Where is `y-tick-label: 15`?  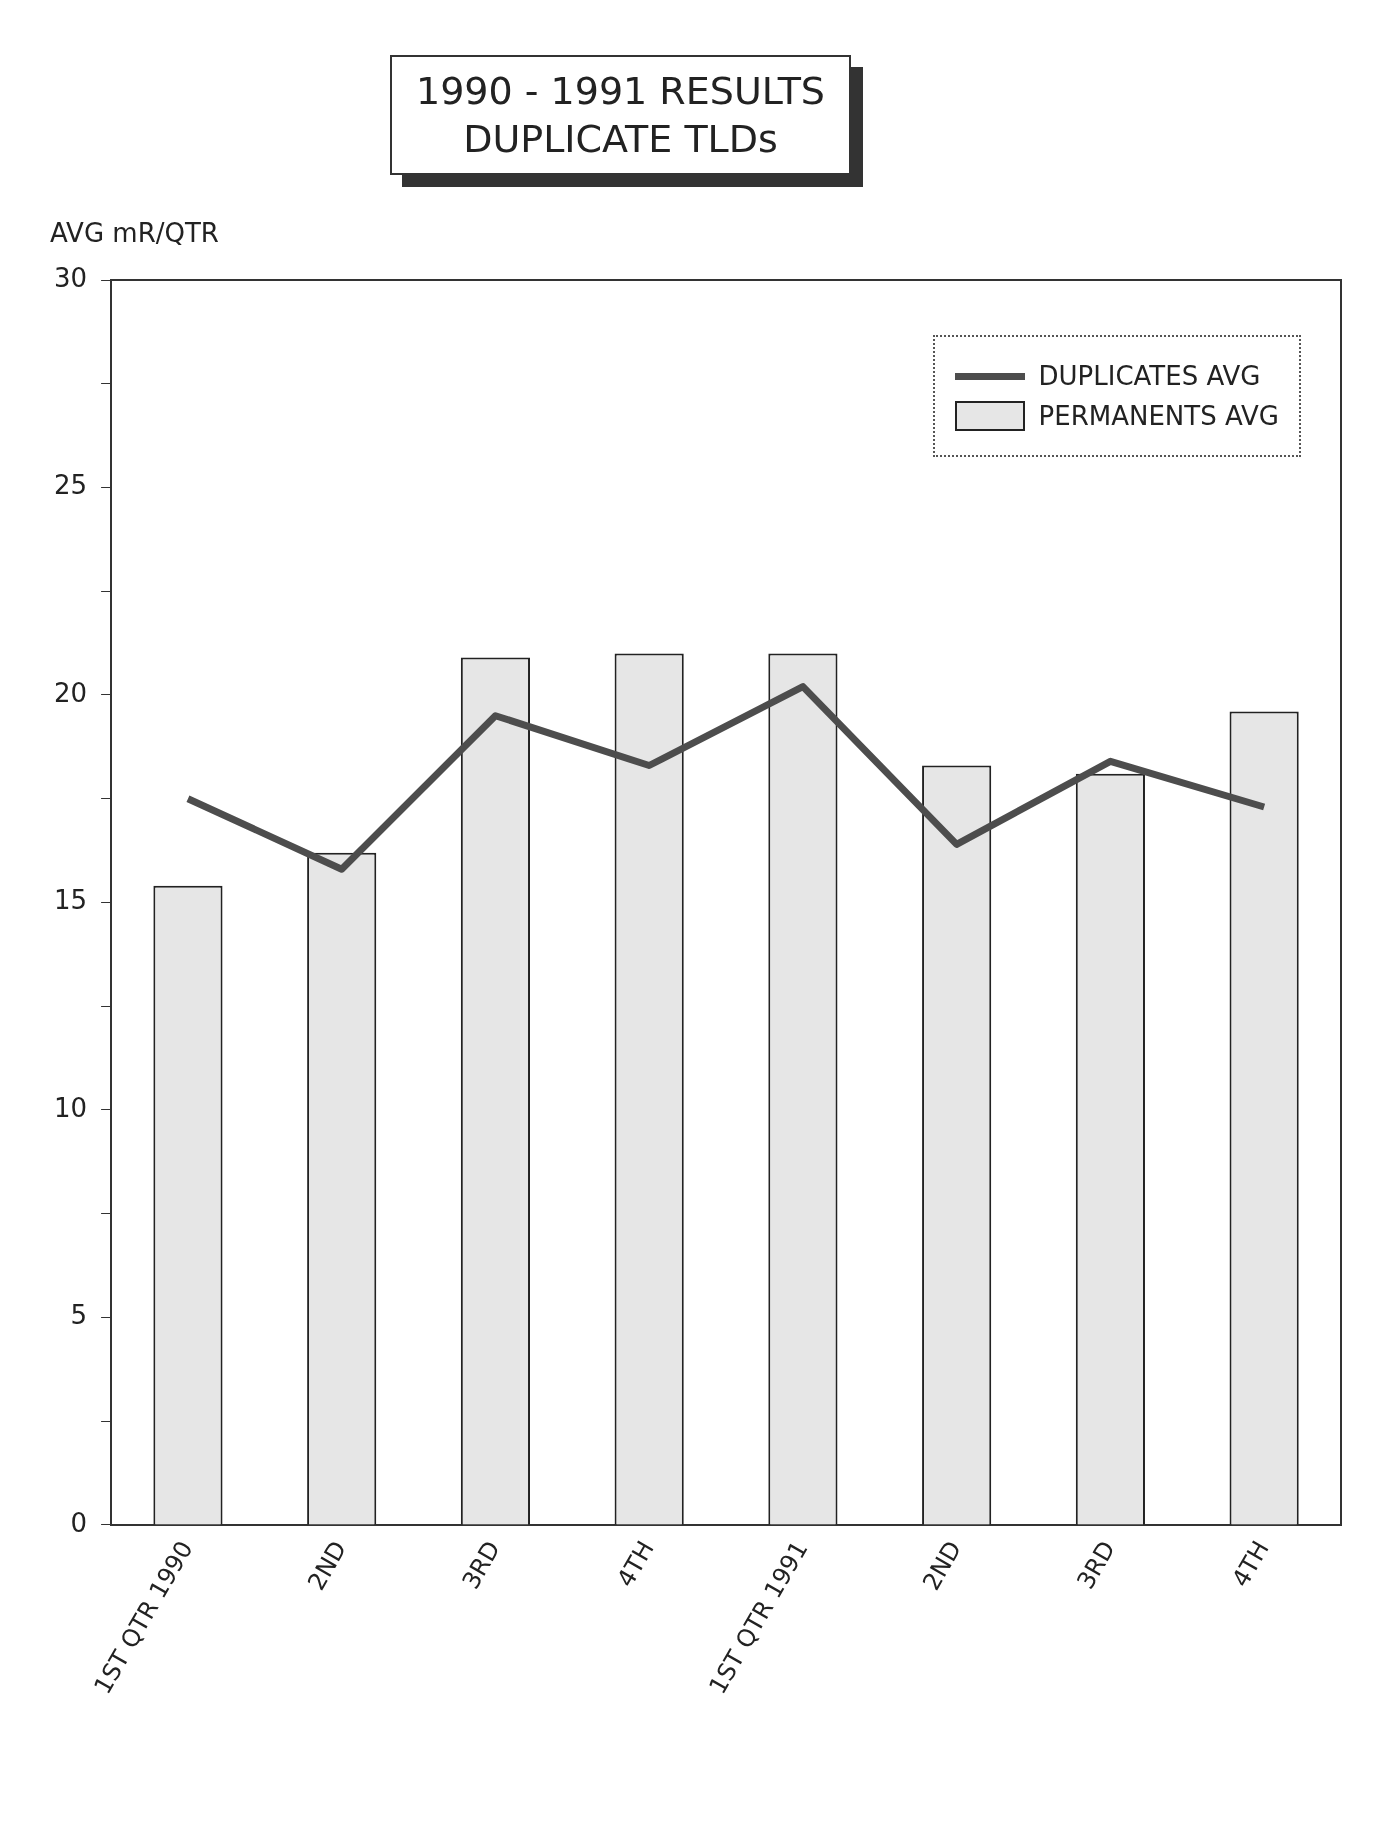
y-tick-label: 15 is located at coordinates (70, 900).